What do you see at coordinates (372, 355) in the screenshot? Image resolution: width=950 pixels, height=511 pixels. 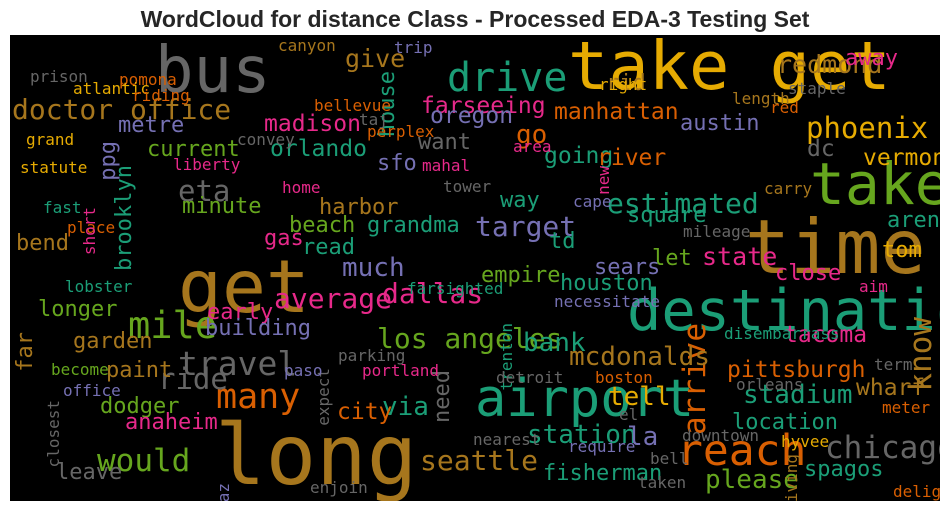 I see `cloud-word: parking` at bounding box center [372, 355].